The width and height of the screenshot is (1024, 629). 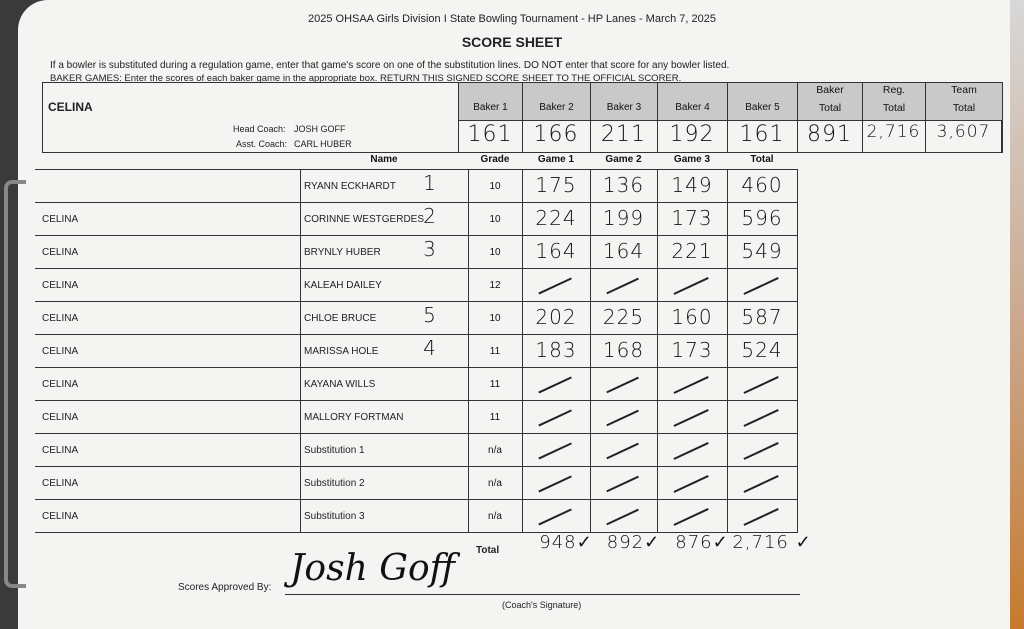 I want to click on bowler-name: Substitution 3, so click(x=334, y=516).